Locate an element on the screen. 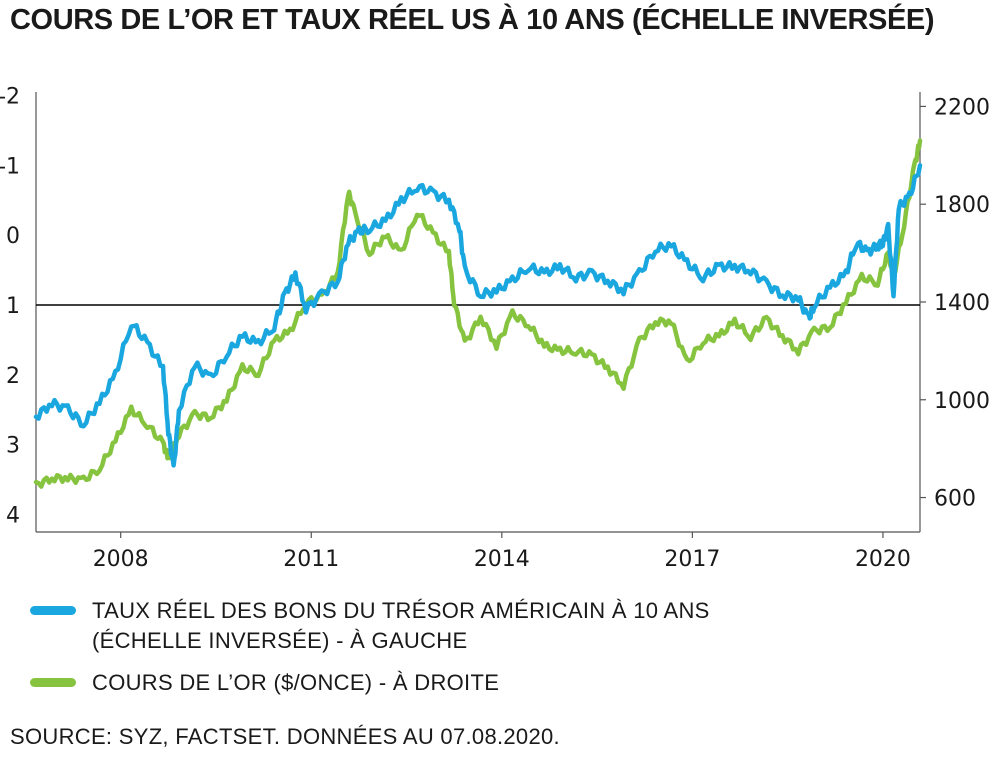 This screenshot has width=1006, height=759. right-tick-label: 2200 is located at coordinates (962, 107).